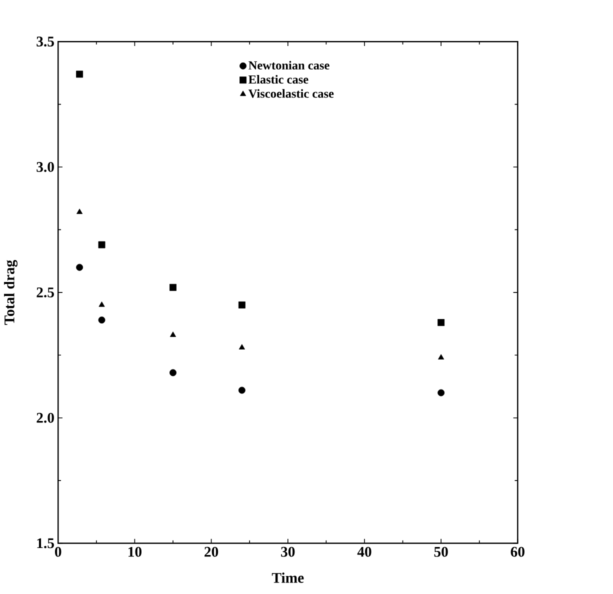  What do you see at coordinates (45, 292) in the screenshot?
I see `y-tick-label: 2.5` at bounding box center [45, 292].